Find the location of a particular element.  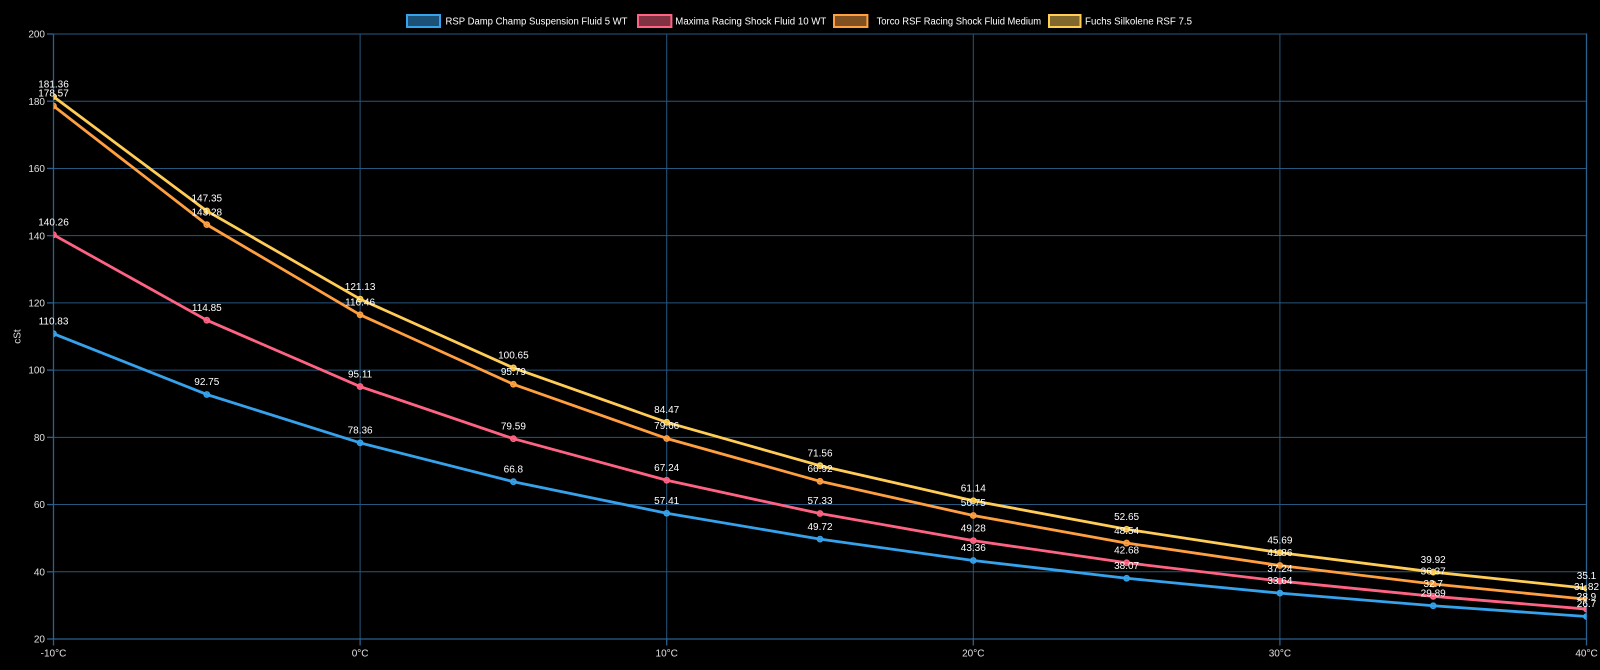

svg-text: 56.75 is located at coordinates (973, 503).